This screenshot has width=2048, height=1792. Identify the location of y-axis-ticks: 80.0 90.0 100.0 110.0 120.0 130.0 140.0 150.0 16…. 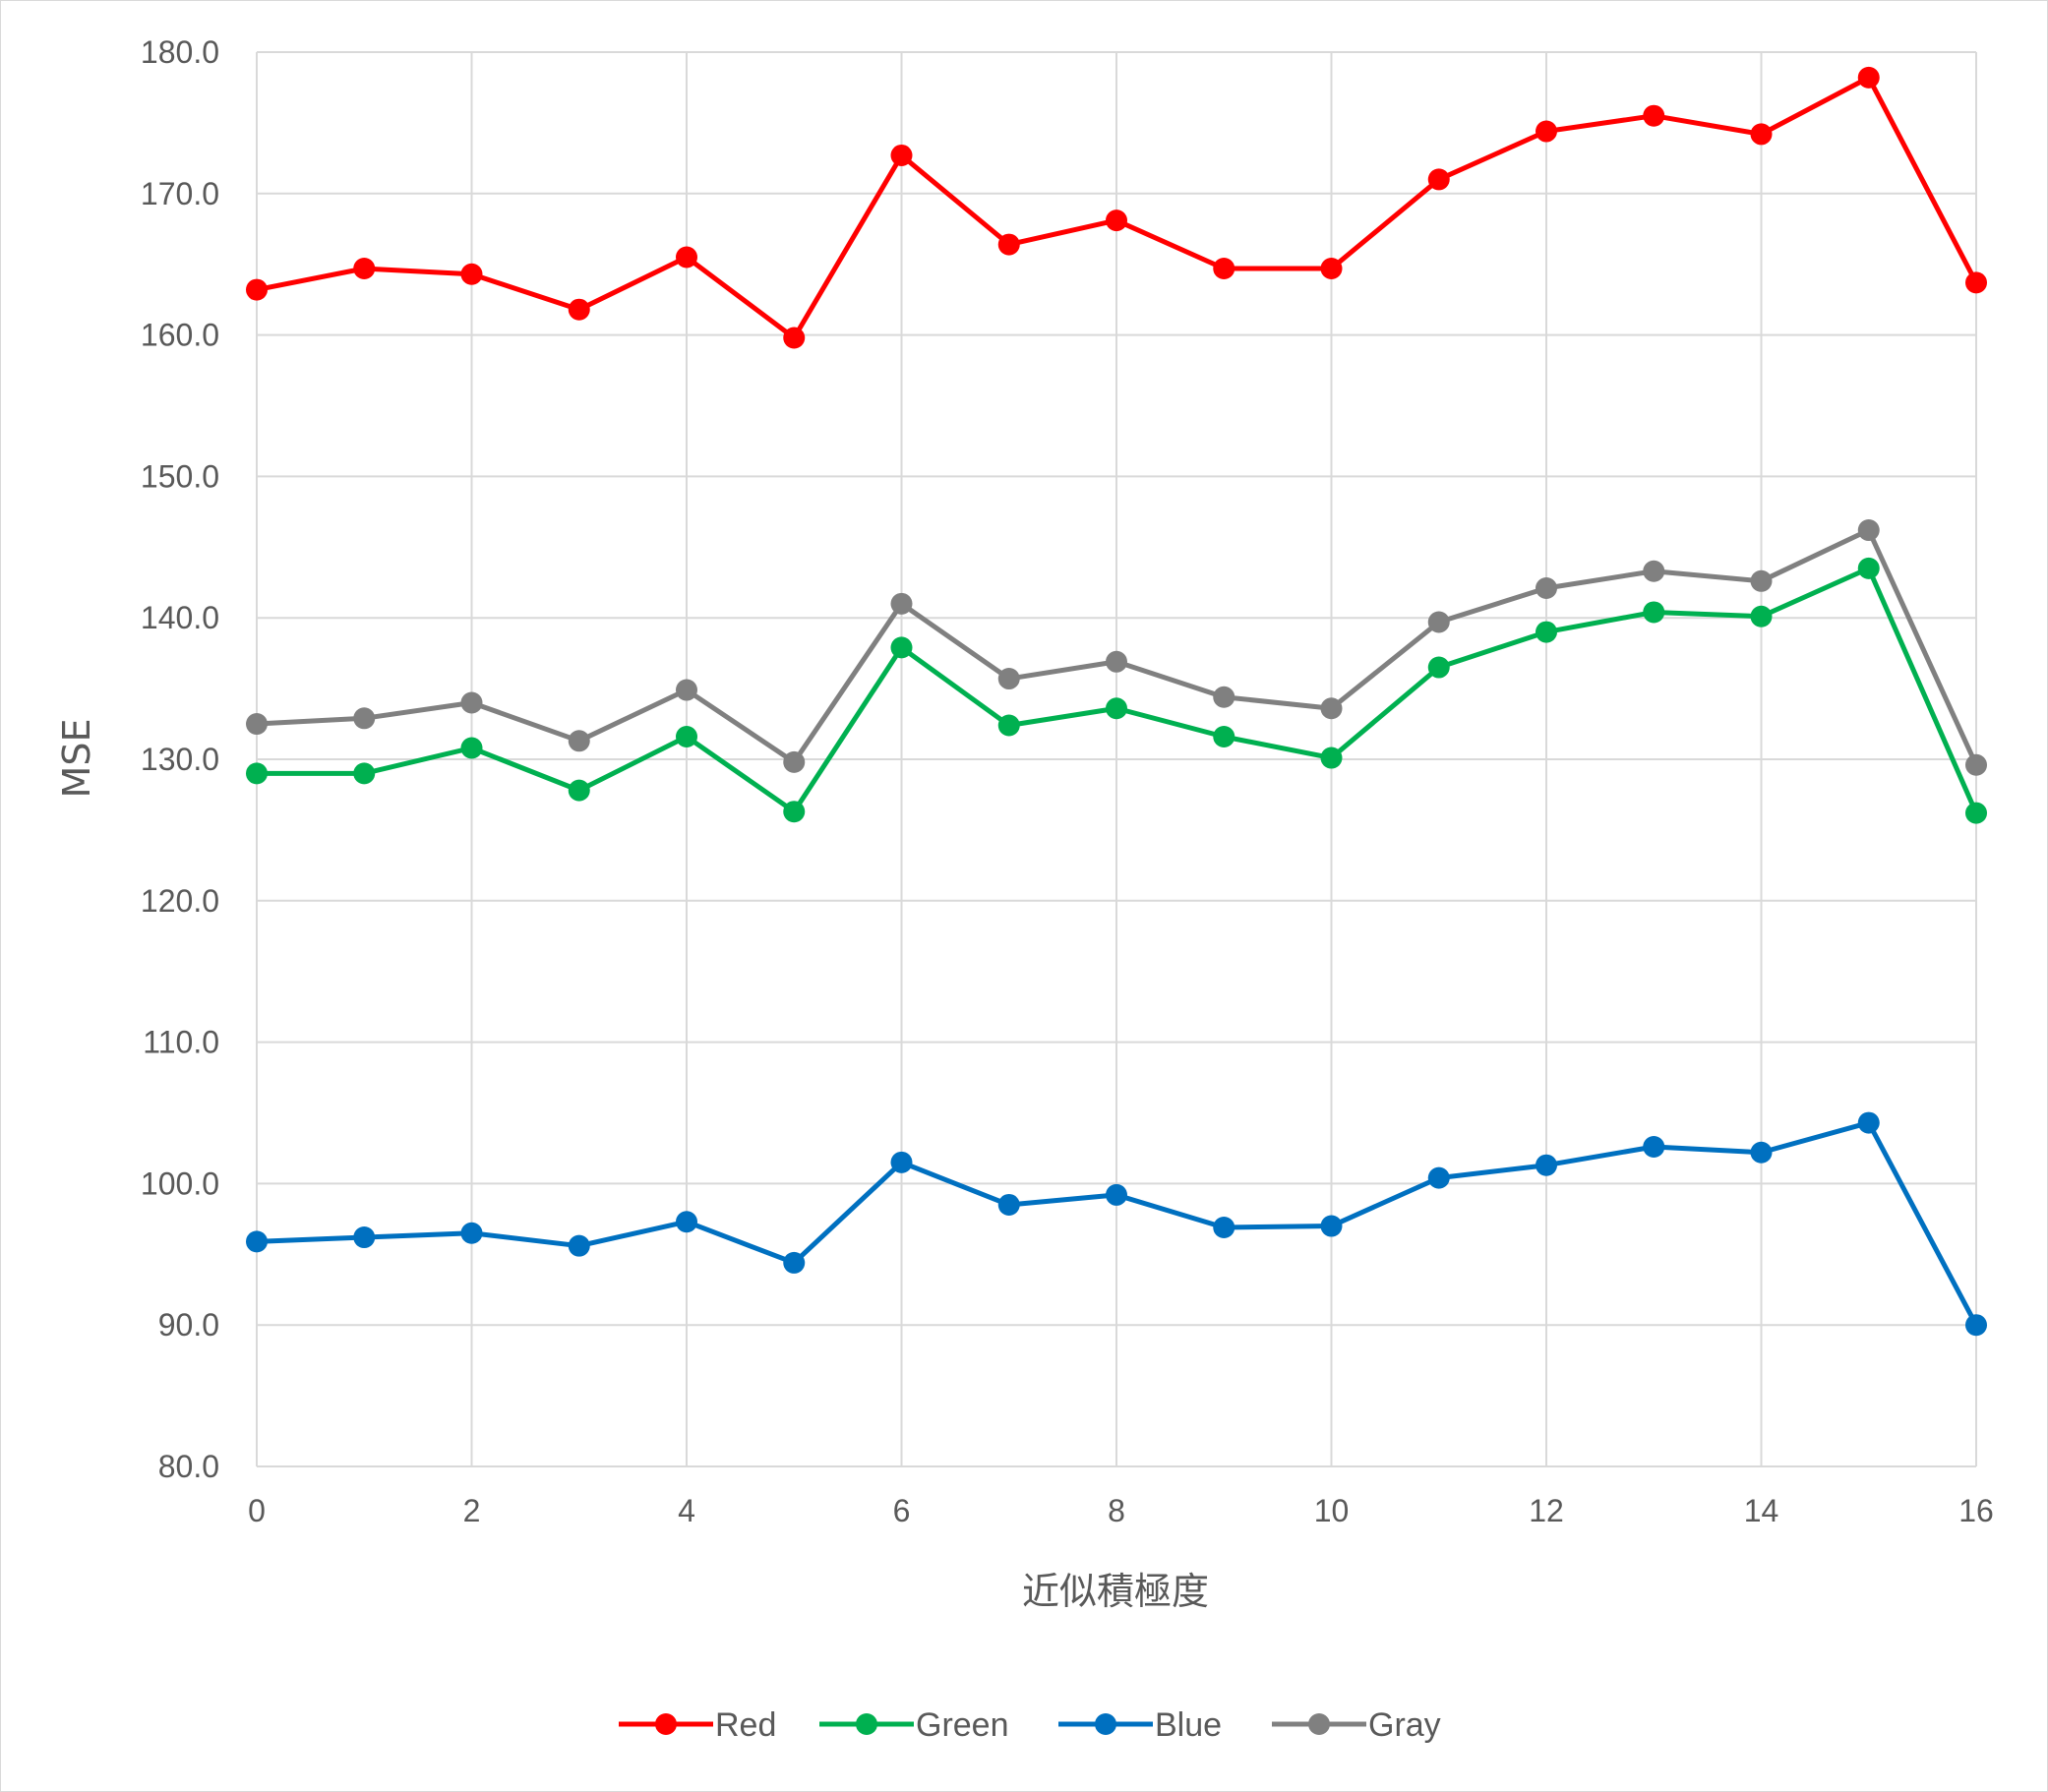
(180, 759).